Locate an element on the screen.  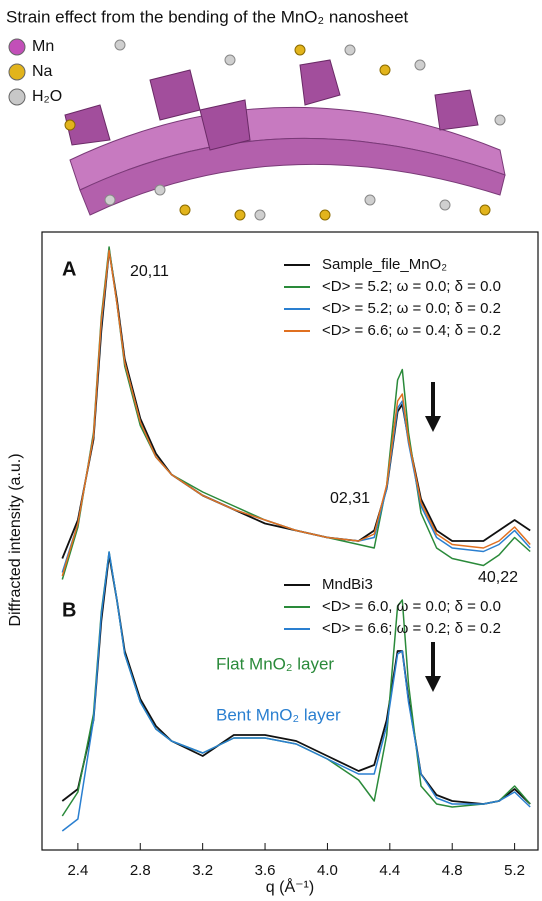
annotation: 02,31 is located at coordinates (350, 498).